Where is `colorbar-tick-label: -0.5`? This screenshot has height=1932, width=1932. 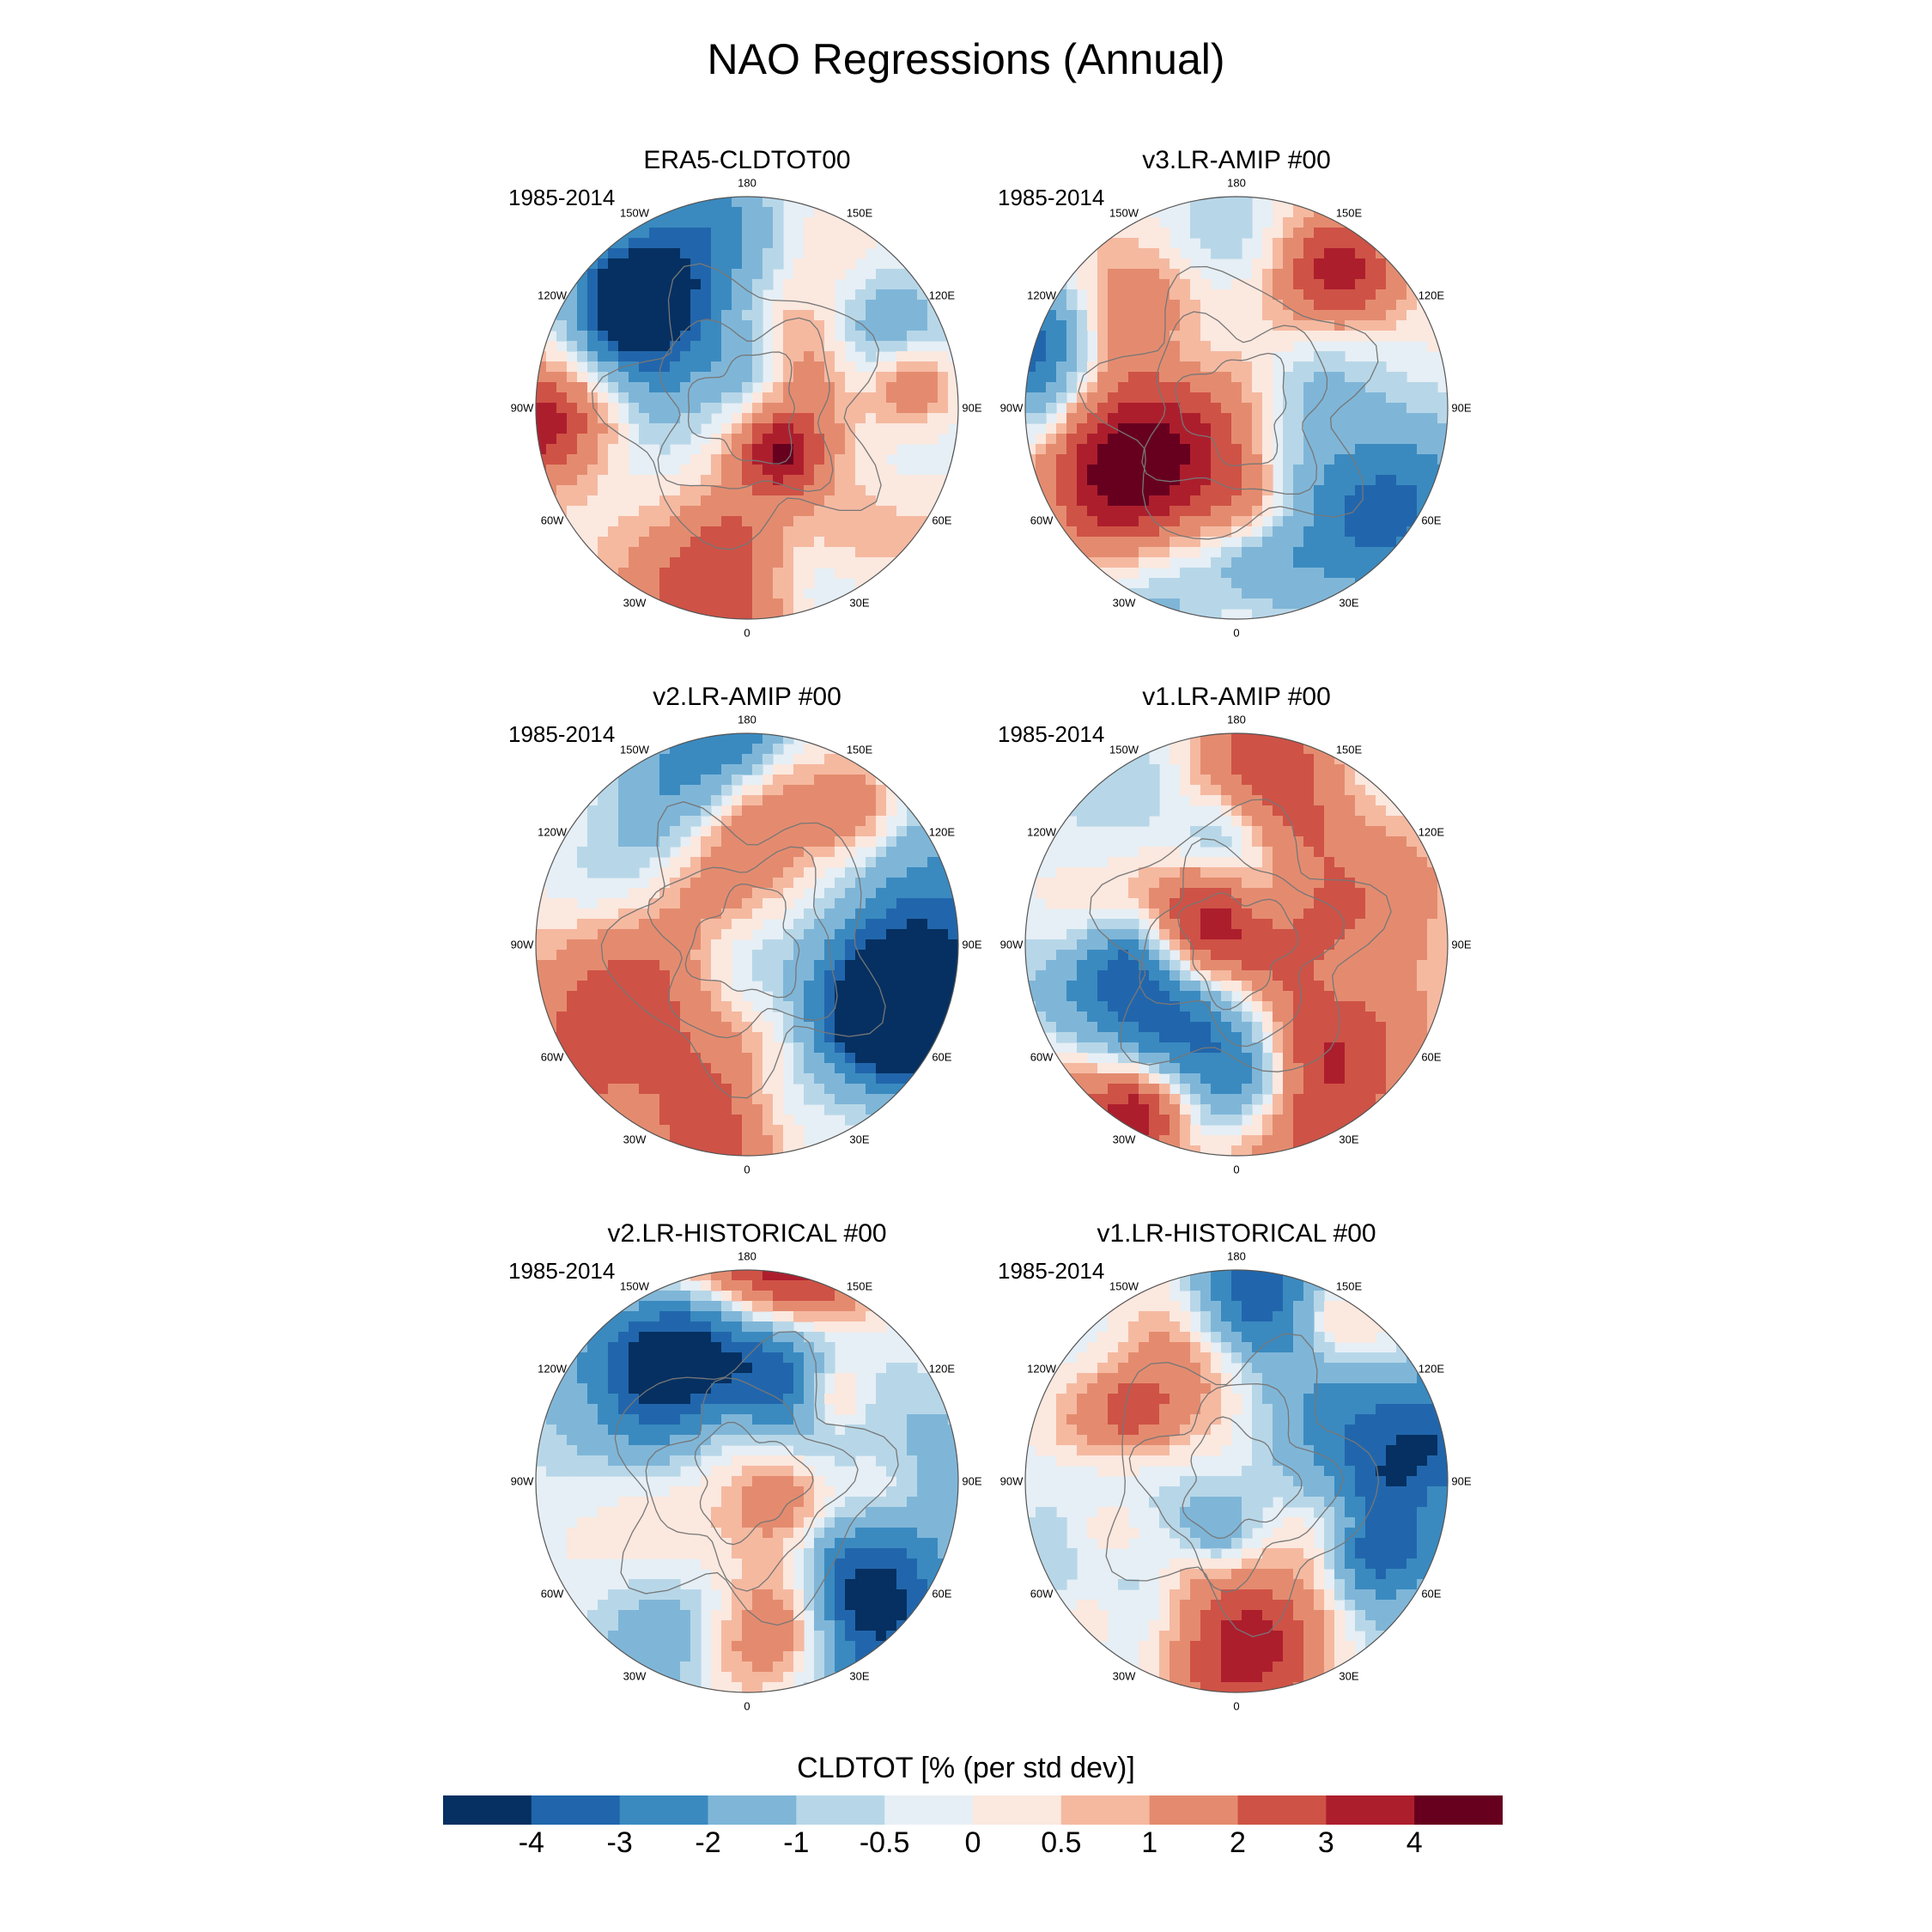
colorbar-tick-label: -0.5 is located at coordinates (885, 1843).